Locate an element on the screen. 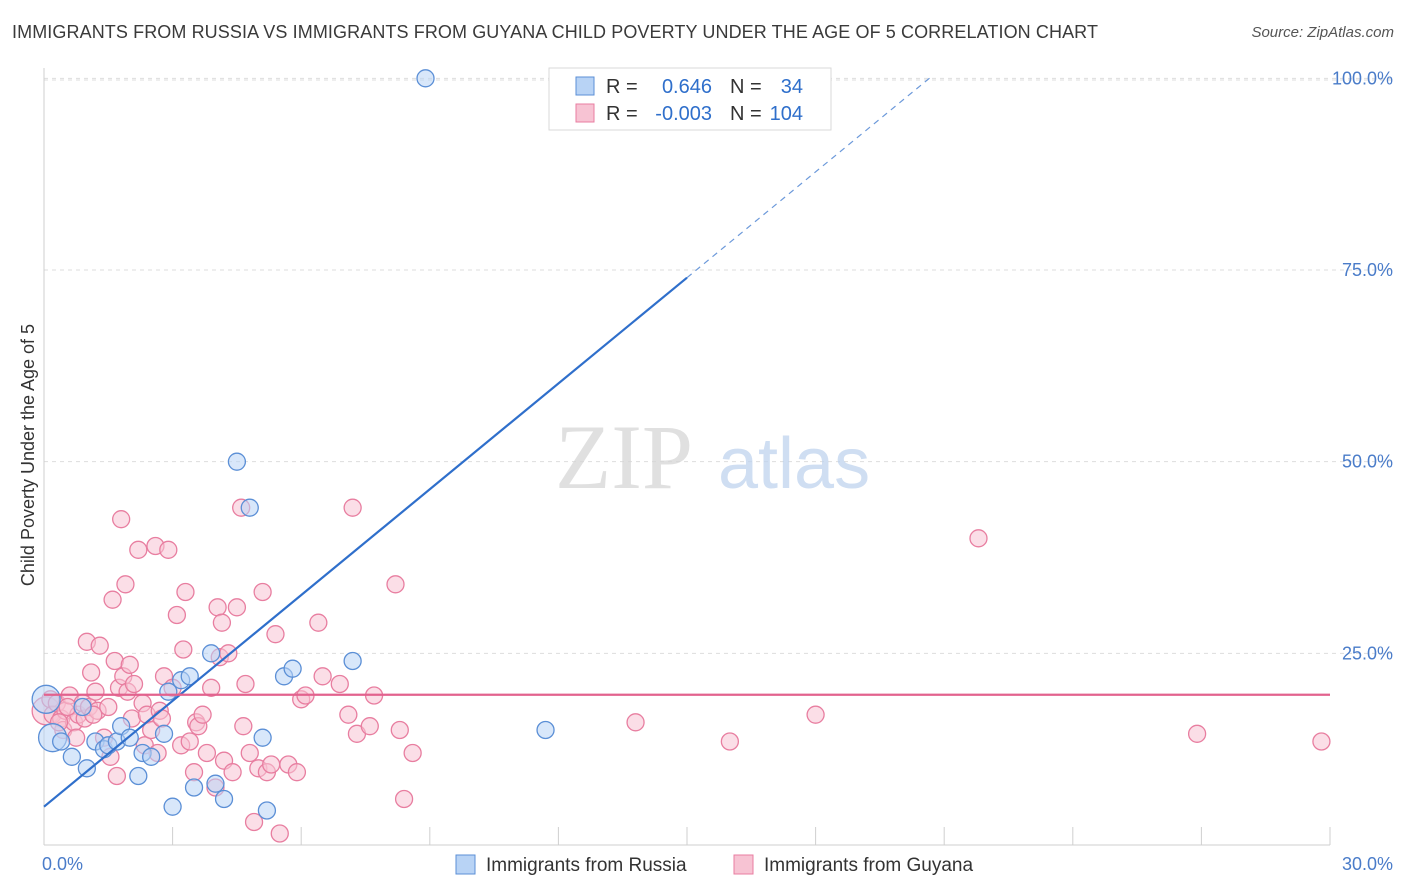  stats-n-value-russia: 34 is located at coordinates (792, 87).